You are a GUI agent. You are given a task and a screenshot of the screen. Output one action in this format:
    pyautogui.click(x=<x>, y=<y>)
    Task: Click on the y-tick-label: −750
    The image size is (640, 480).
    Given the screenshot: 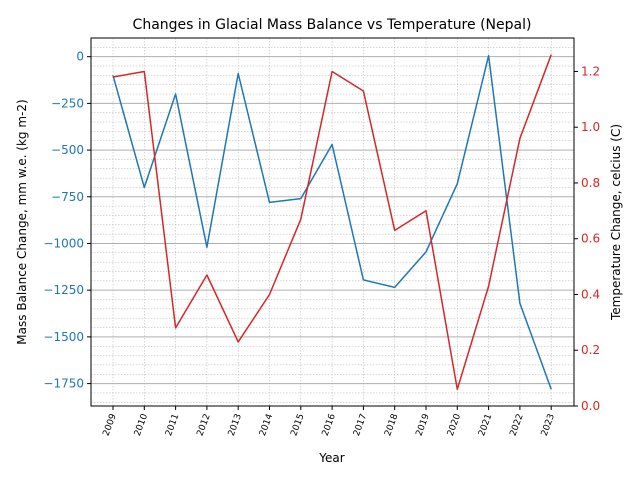 What is the action you would take?
    pyautogui.click(x=67, y=197)
    